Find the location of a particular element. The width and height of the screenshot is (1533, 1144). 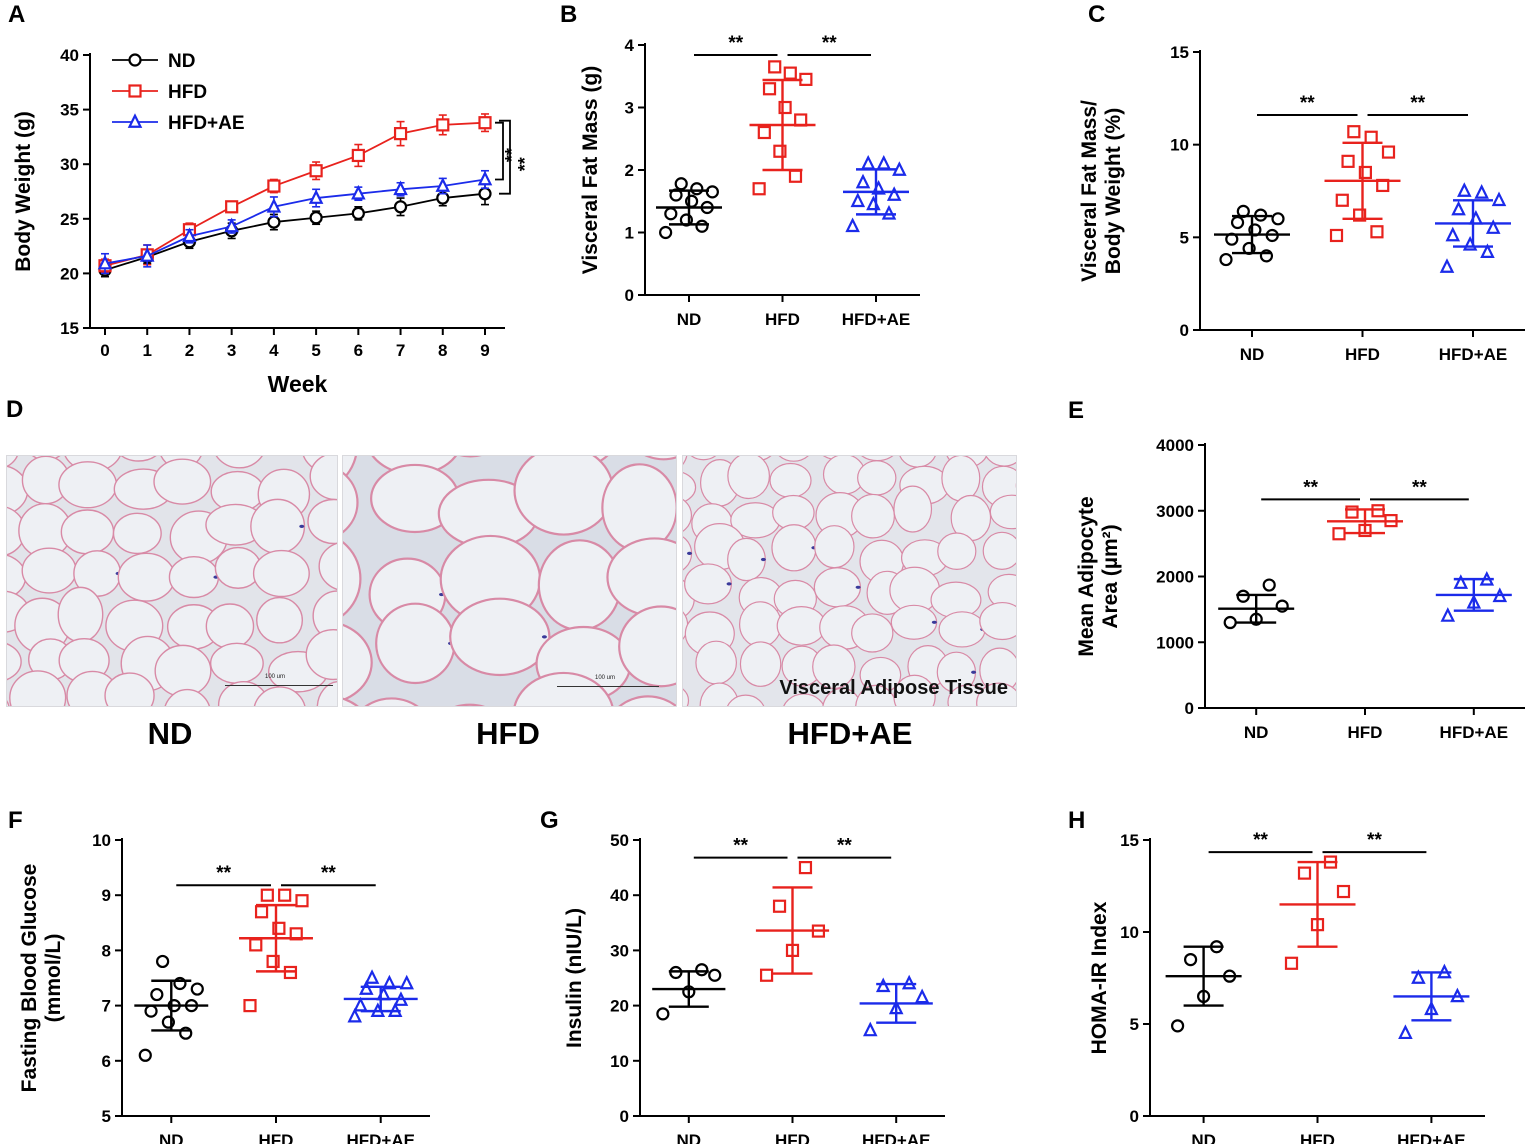

micrograph-caption-nd: ND is located at coordinates (170, 733).